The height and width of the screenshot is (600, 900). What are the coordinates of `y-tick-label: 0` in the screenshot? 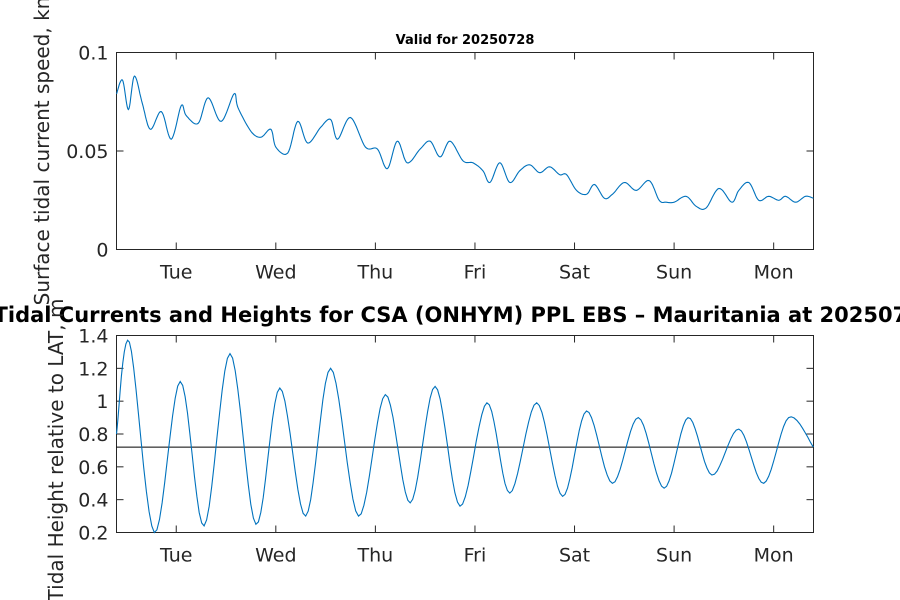 It's located at (102, 251).